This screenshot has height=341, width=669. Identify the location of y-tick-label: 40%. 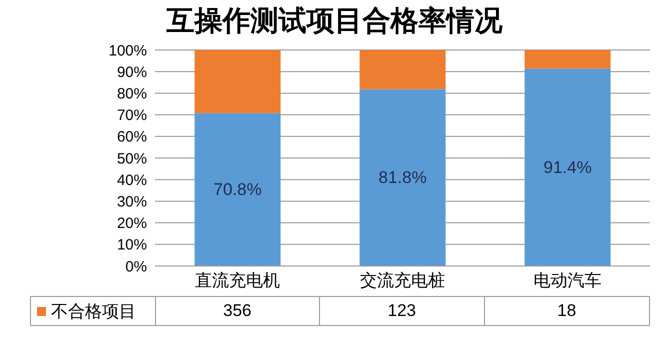
(131, 180).